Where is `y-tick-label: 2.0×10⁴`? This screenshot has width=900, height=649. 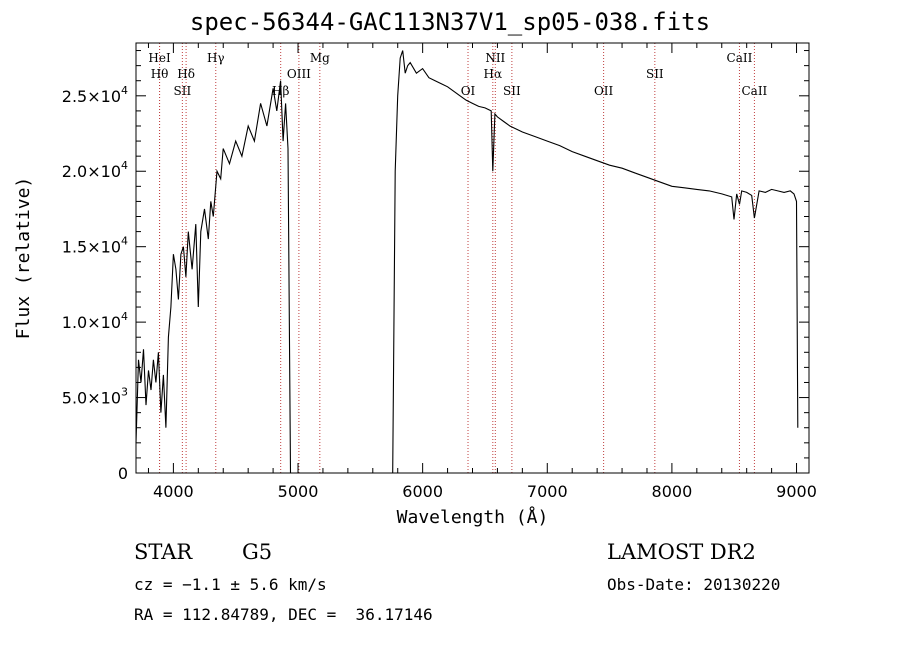 y-tick-label: 2.0×10⁴ is located at coordinates (95, 170).